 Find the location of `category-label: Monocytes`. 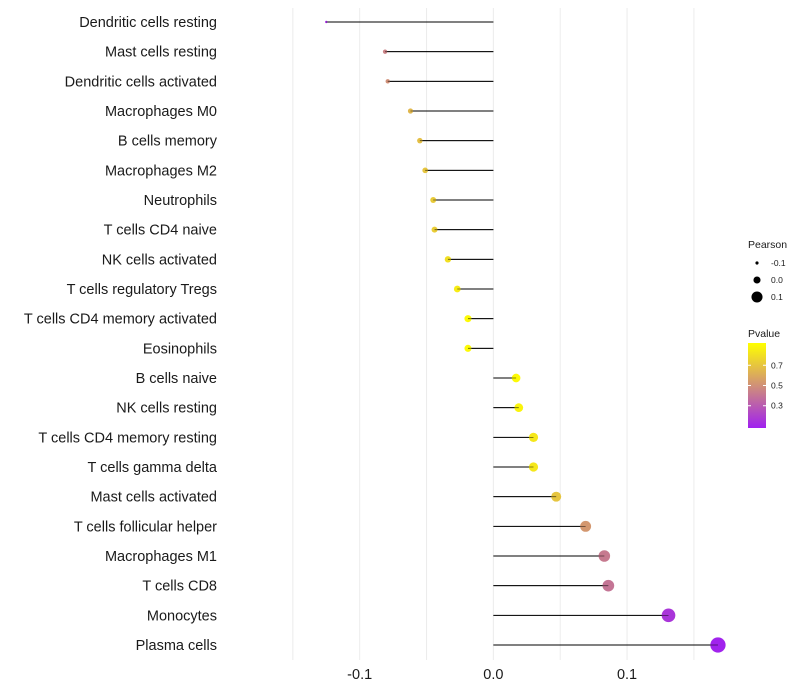

category-label: Monocytes is located at coordinates (182, 616).